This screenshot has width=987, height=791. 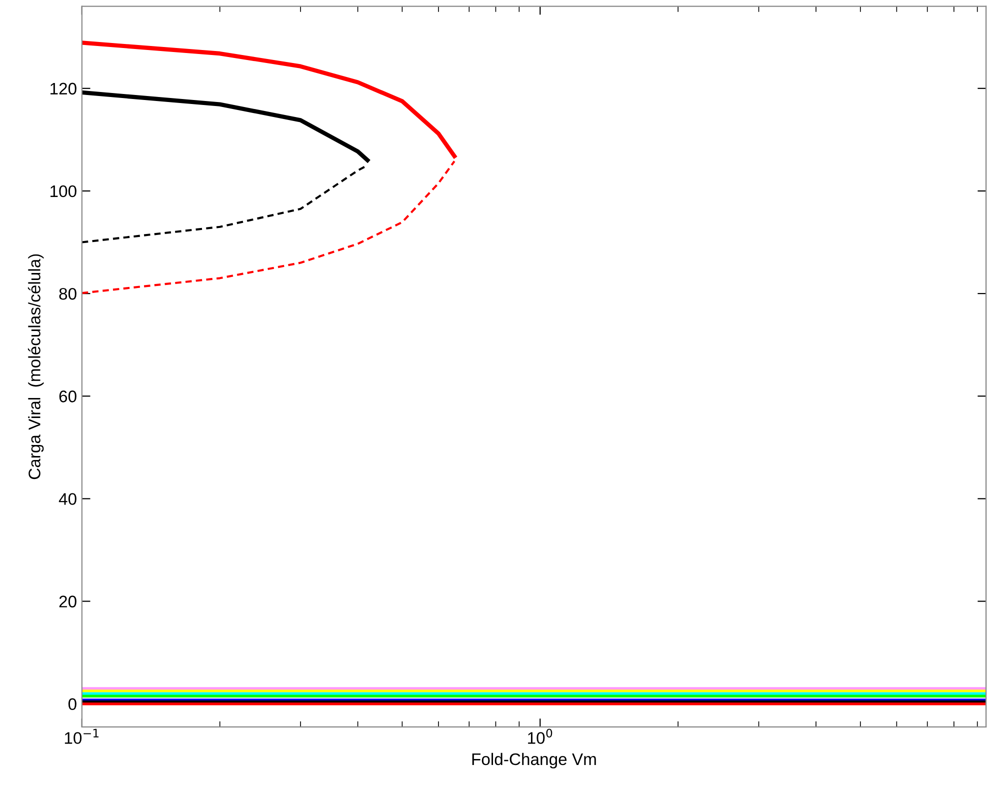 I want to click on y-tick-label: 0, so click(x=72, y=704).